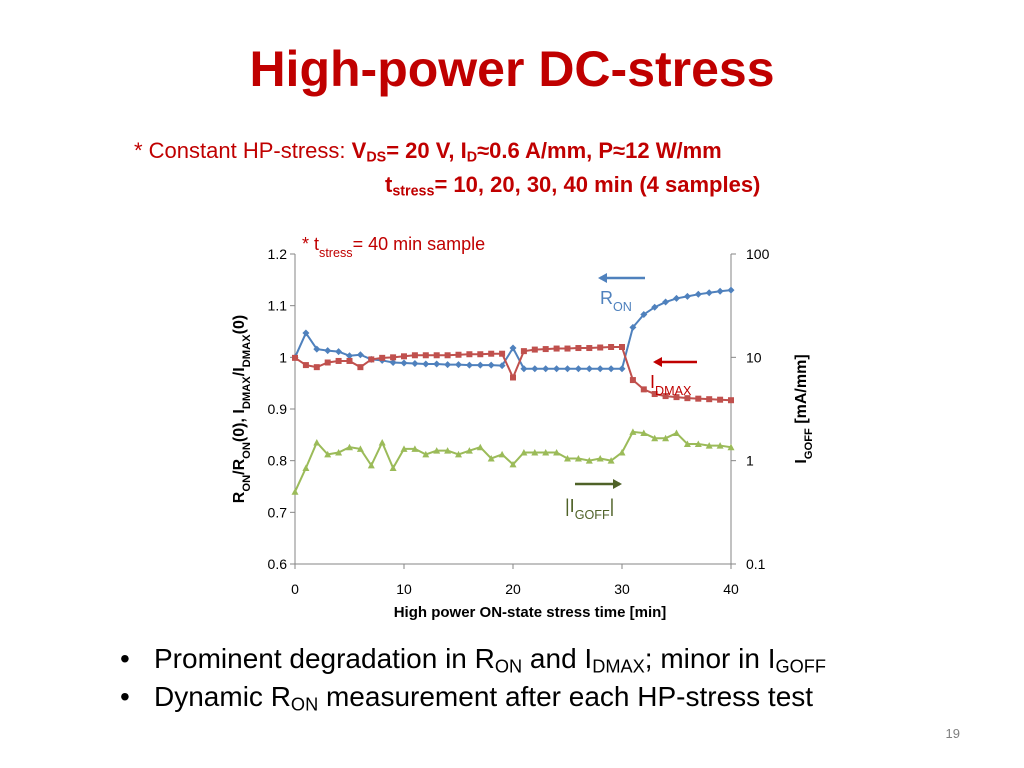 Image resolution: width=1024 pixels, height=768 pixels. What do you see at coordinates (242, 409) in the screenshot?
I see `y-axis-left-title: RON/RON(0), IDMAX/IDMAX(0)` at bounding box center [242, 409].